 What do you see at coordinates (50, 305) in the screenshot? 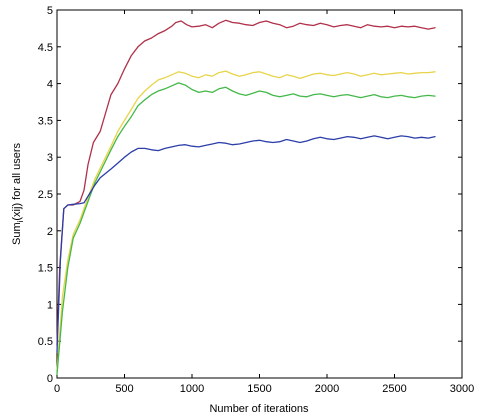
I see `y-tick-label: 1` at bounding box center [50, 305].